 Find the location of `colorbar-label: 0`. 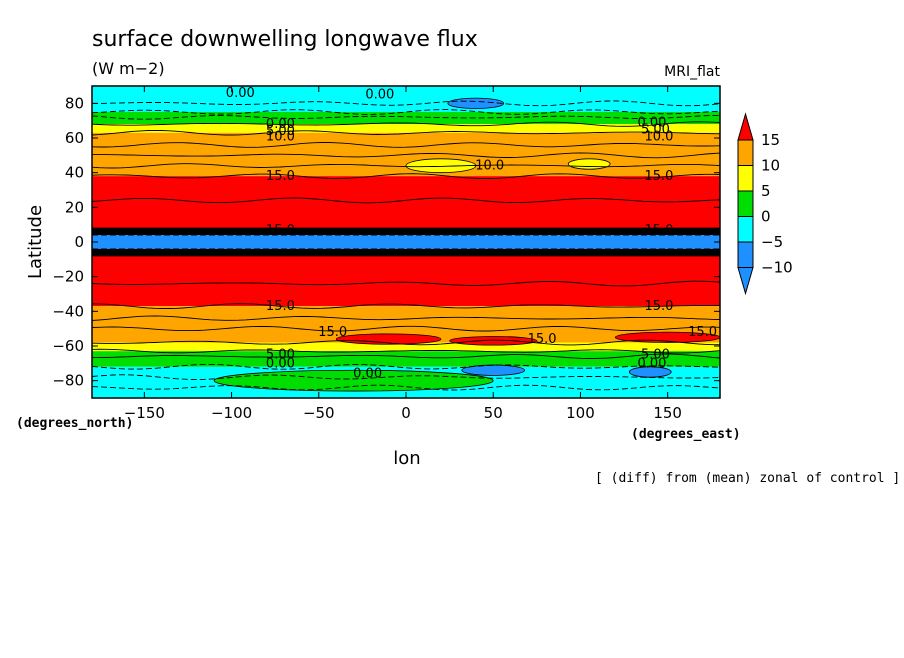

colorbar-label: 0 is located at coordinates (766, 217).